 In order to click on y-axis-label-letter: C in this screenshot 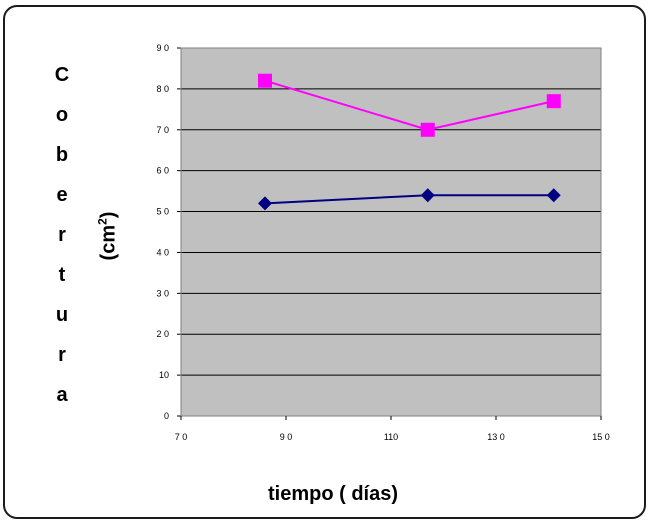, I will do `click(62, 75)`.